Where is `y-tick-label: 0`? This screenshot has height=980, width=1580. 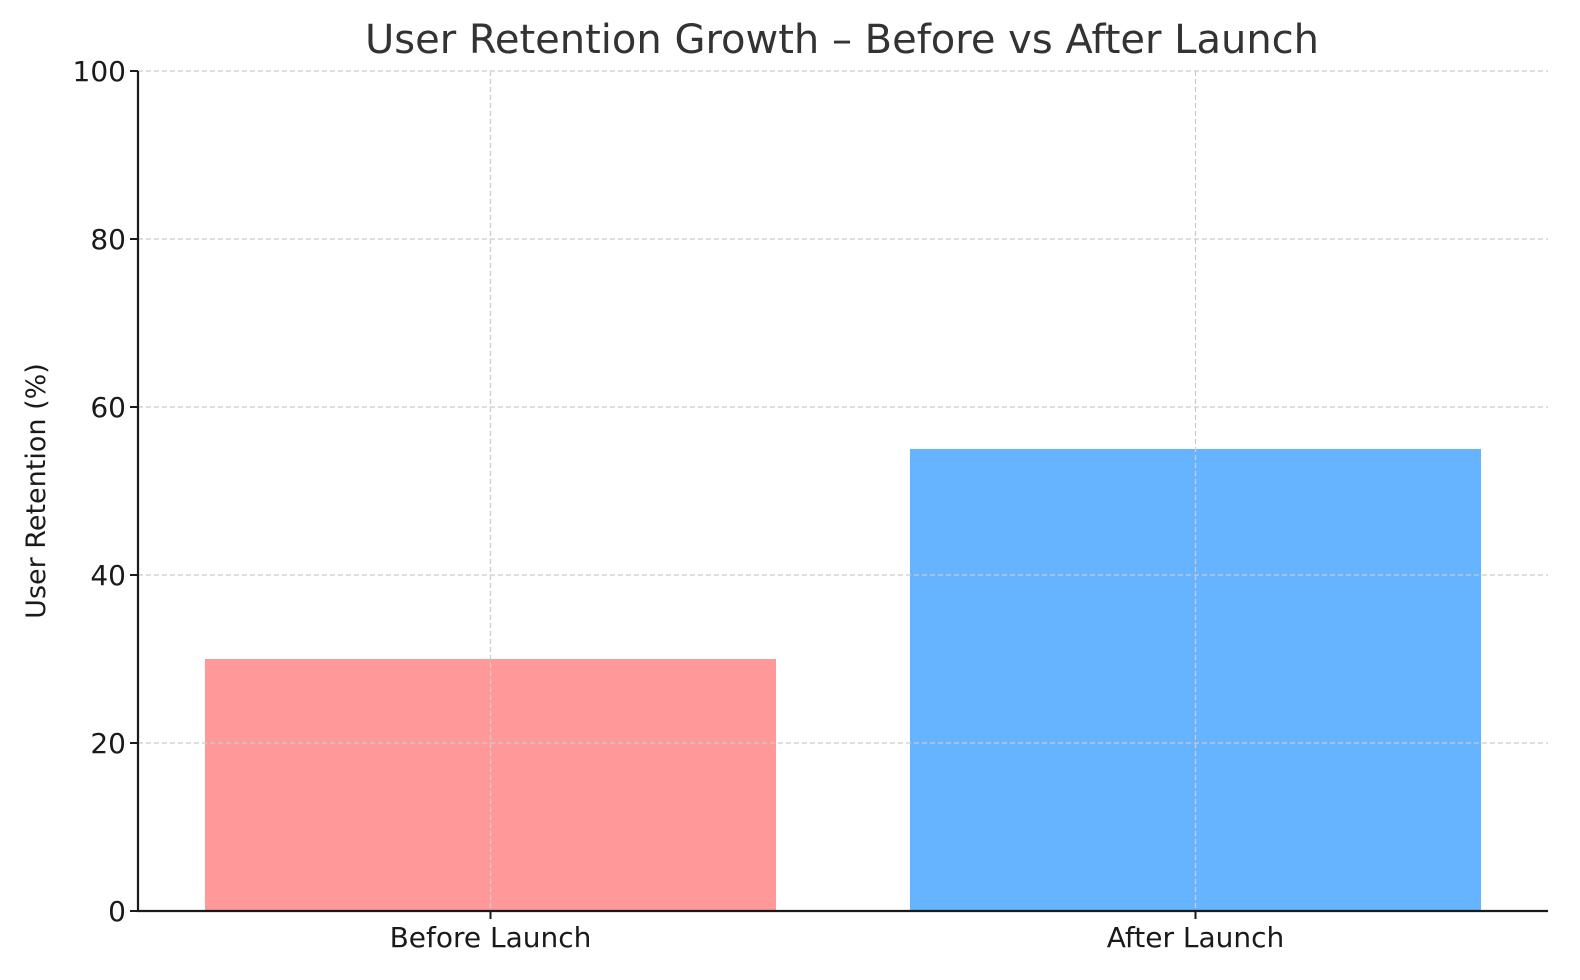
y-tick-label: 0 is located at coordinates (117, 911).